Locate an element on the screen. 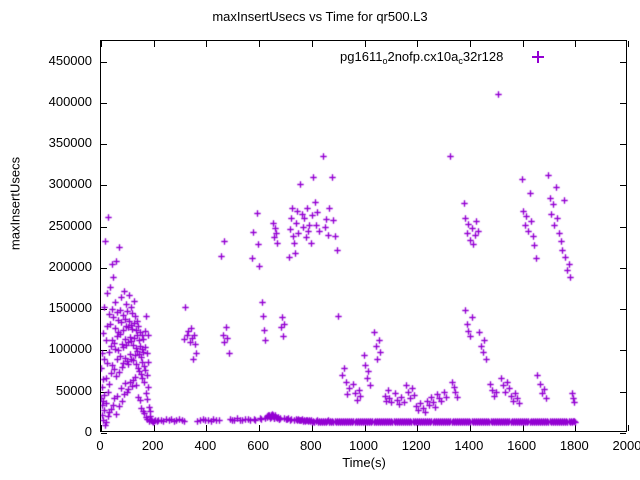 The height and width of the screenshot is (480, 640). legend-series-label: pg1611o2nofp.cx10ac32r128 is located at coordinates (422, 57).